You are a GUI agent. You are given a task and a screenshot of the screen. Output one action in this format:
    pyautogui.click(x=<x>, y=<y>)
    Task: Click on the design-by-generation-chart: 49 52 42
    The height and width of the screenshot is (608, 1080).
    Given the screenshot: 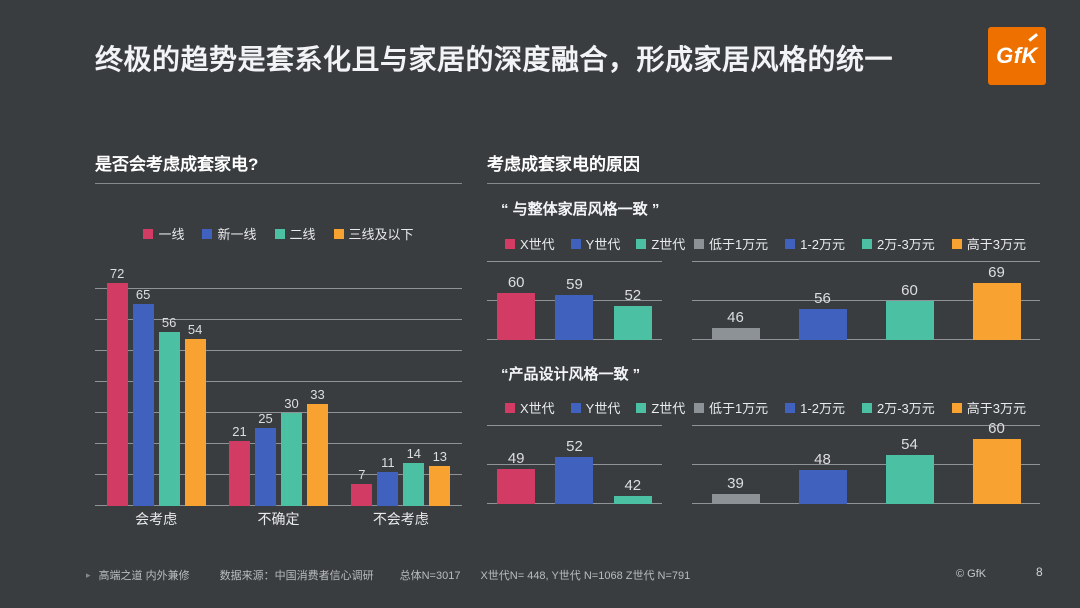 What is the action you would take?
    pyautogui.click(x=574, y=464)
    